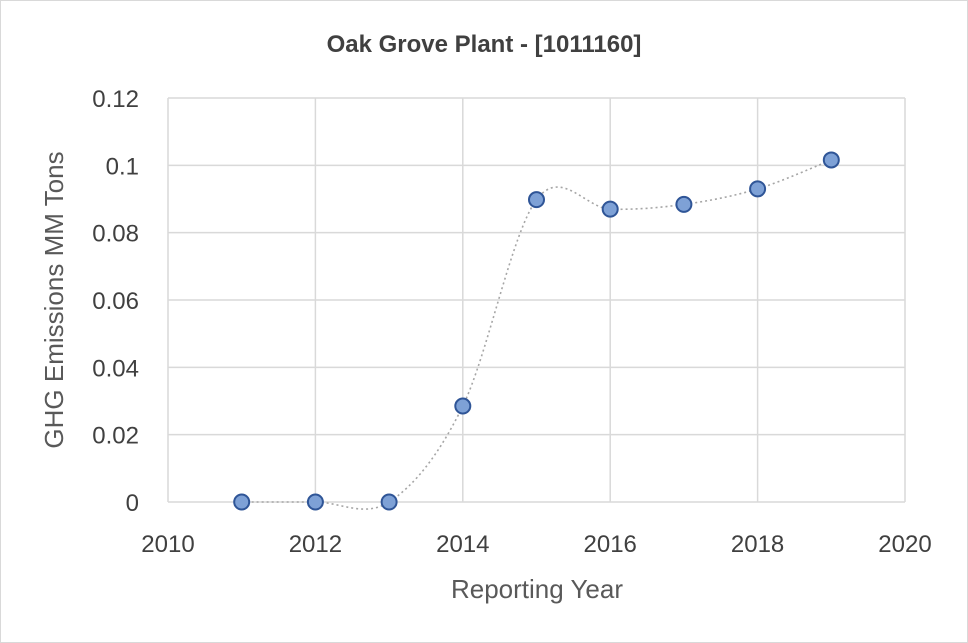 The width and height of the screenshot is (968, 643). I want to click on chart-title: Oak Grove Plant - [1011160], so click(484, 44).